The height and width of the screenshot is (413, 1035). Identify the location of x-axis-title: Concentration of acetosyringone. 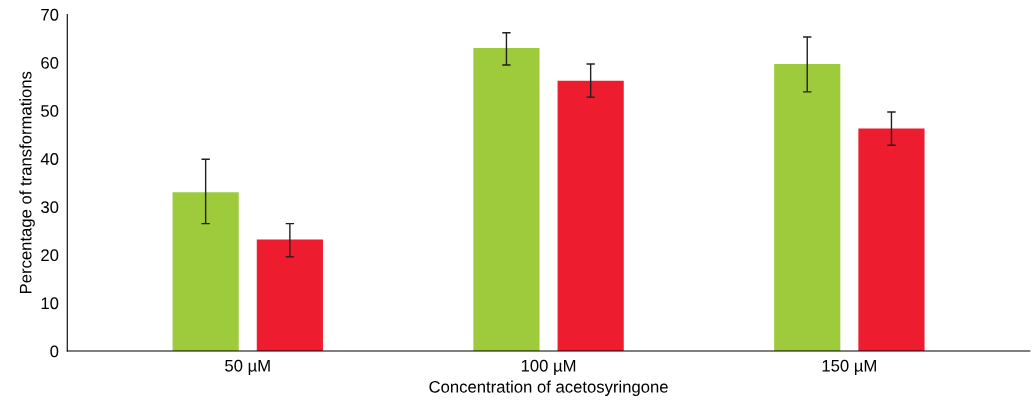
(548, 388).